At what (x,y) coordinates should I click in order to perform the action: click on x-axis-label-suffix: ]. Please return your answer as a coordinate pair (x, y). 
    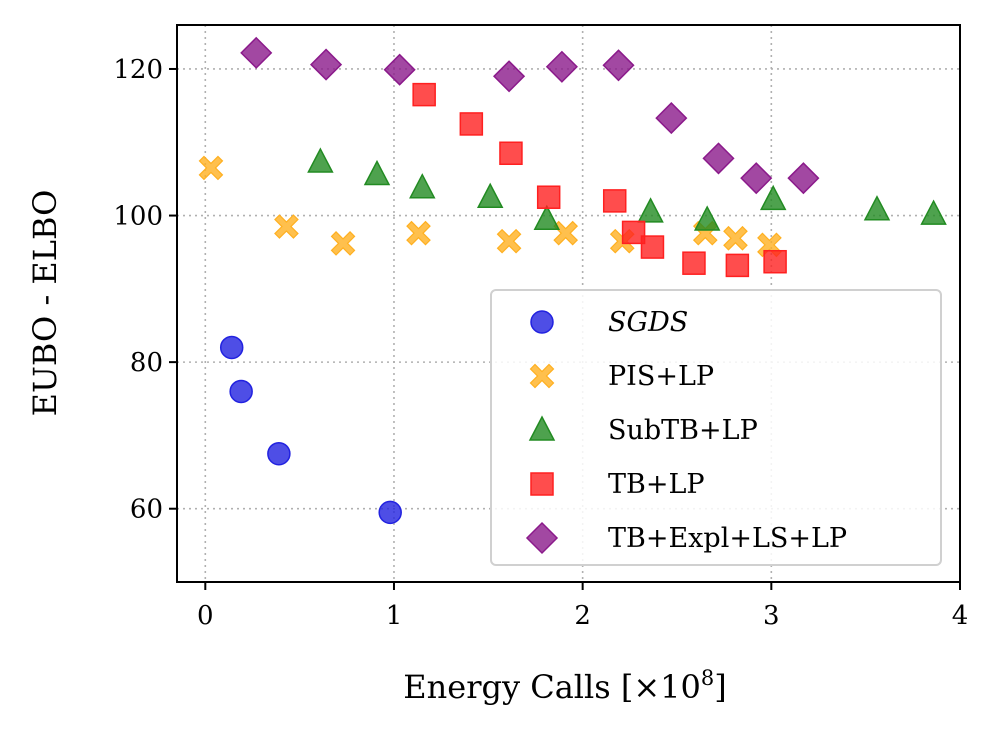
    Looking at the image, I should click on (720, 687).